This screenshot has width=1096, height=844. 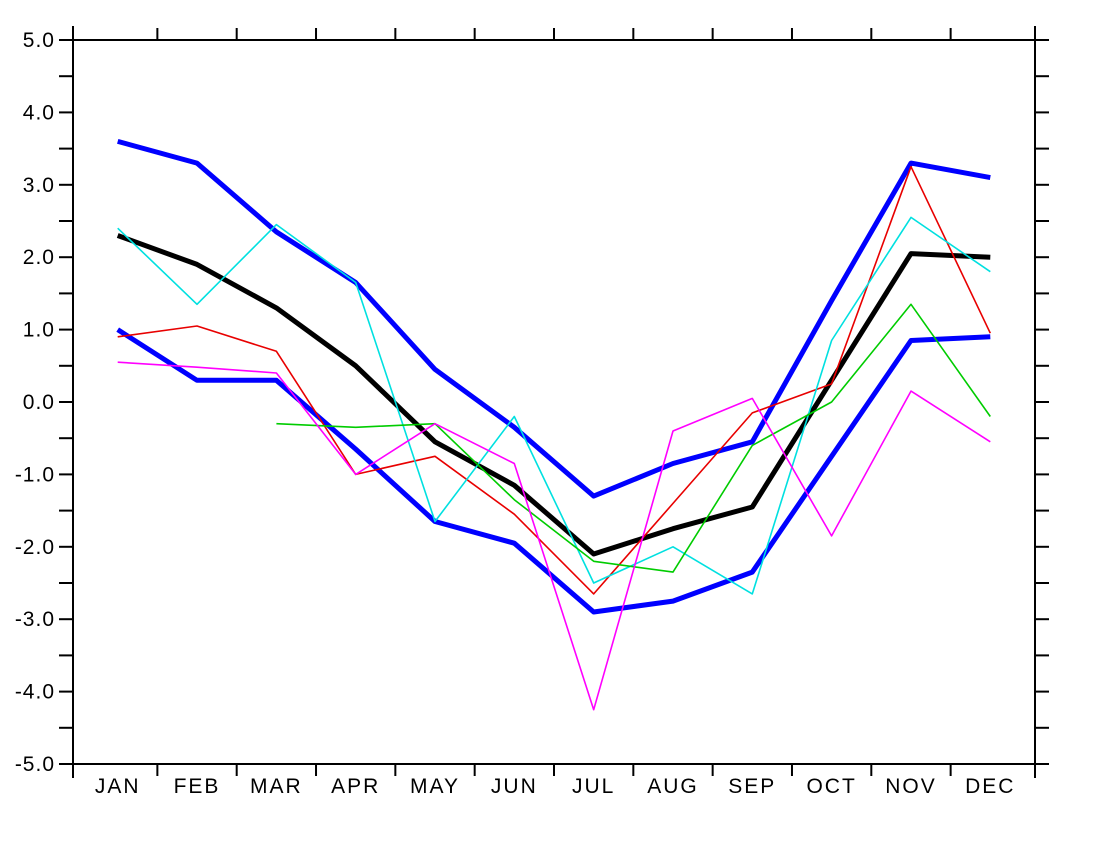 What do you see at coordinates (197, 786) in the screenshot?
I see `month-label: FEB` at bounding box center [197, 786].